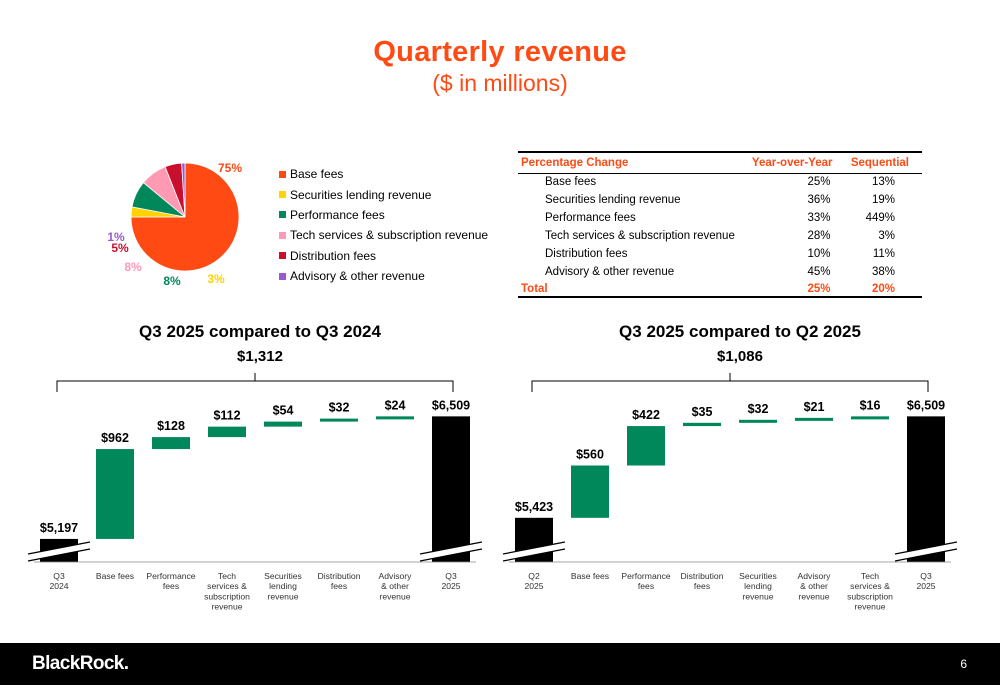 Image resolution: width=1000 pixels, height=685 pixels. I want to click on legend-item: Performance fees, so click(383, 215).